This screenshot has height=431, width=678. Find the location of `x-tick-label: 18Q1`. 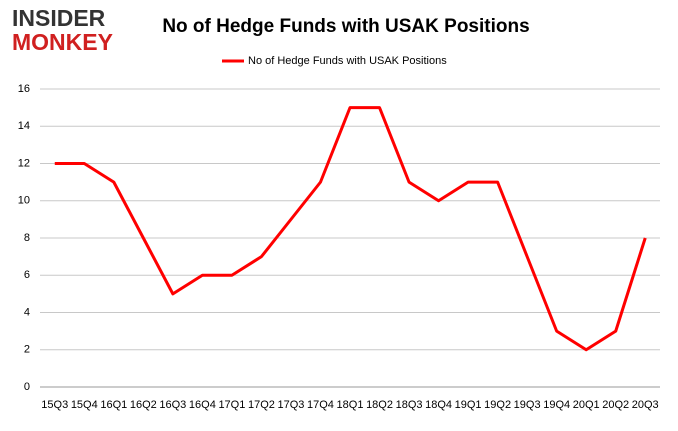

x-tick-label: 18Q1 is located at coordinates (350, 405).